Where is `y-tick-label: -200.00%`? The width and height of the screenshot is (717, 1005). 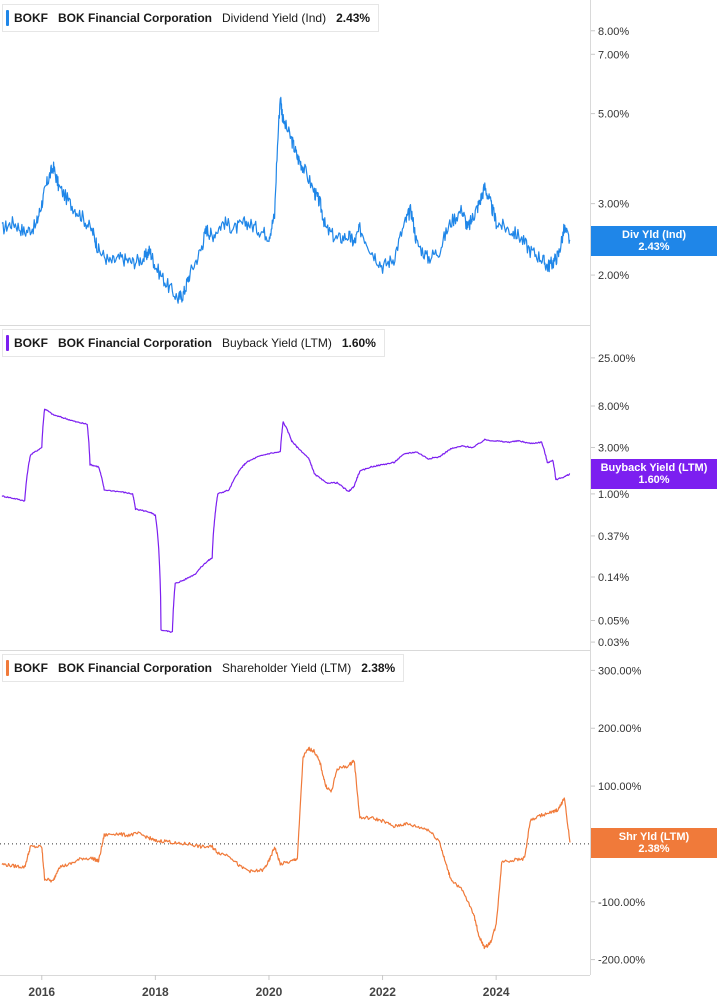 y-tick-label: -200.00% is located at coordinates (621, 961).